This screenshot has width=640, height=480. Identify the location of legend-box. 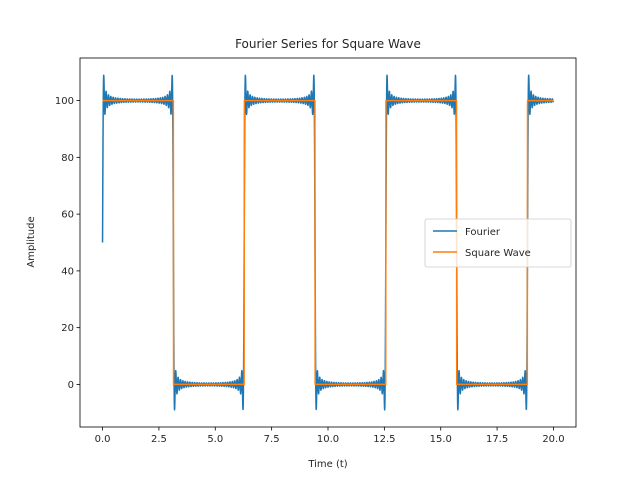
(498, 243).